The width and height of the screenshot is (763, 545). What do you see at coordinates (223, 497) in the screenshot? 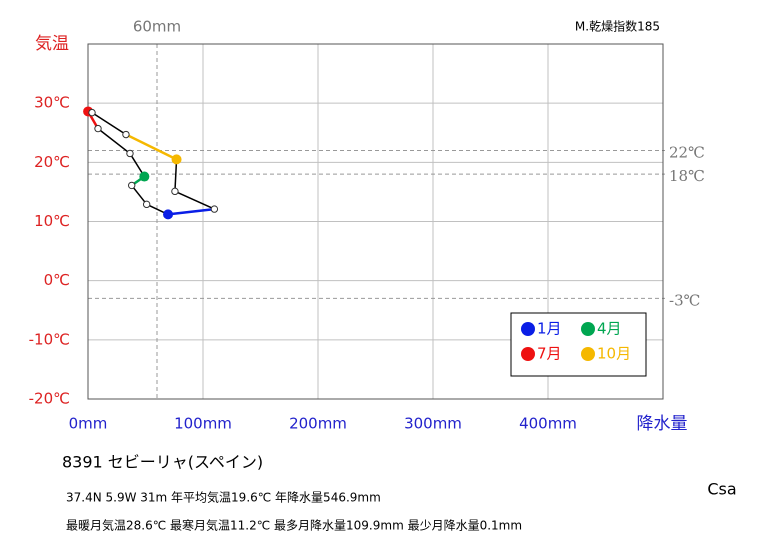
I see `info-line: 37.4N 5.9W 31m 年平均気温19.6℃ 年降水量546.9mm` at bounding box center [223, 497].